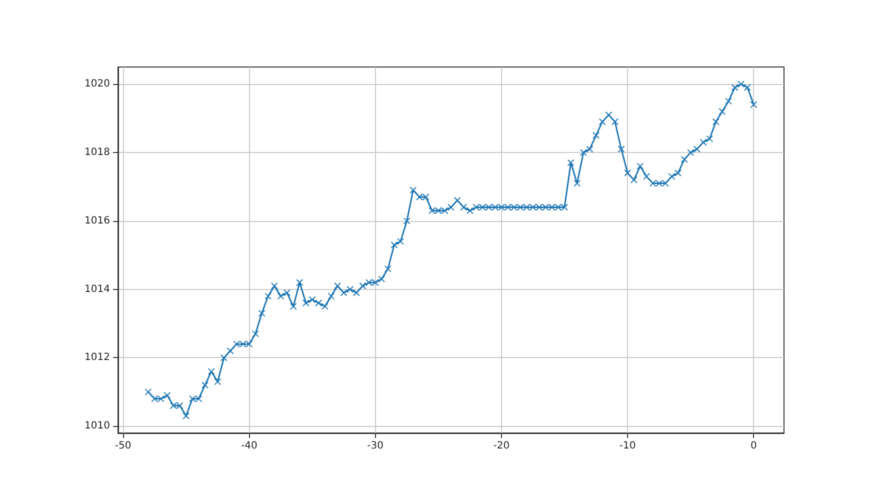  I want to click on x-tick-label: 0, so click(753, 446).